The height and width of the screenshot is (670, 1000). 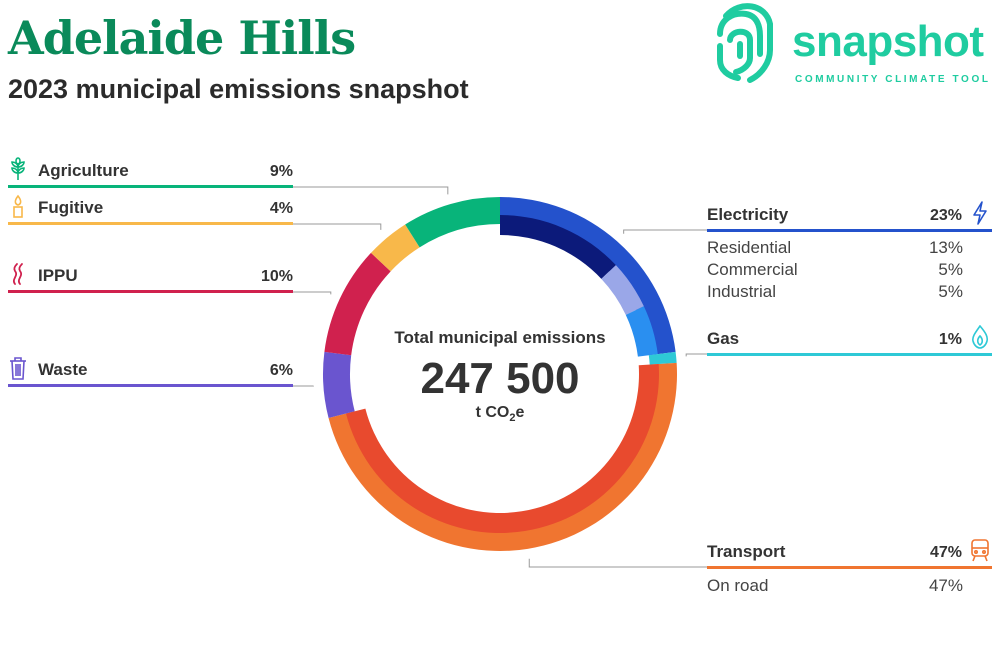 I want to click on train-icon, so click(x=980, y=550).